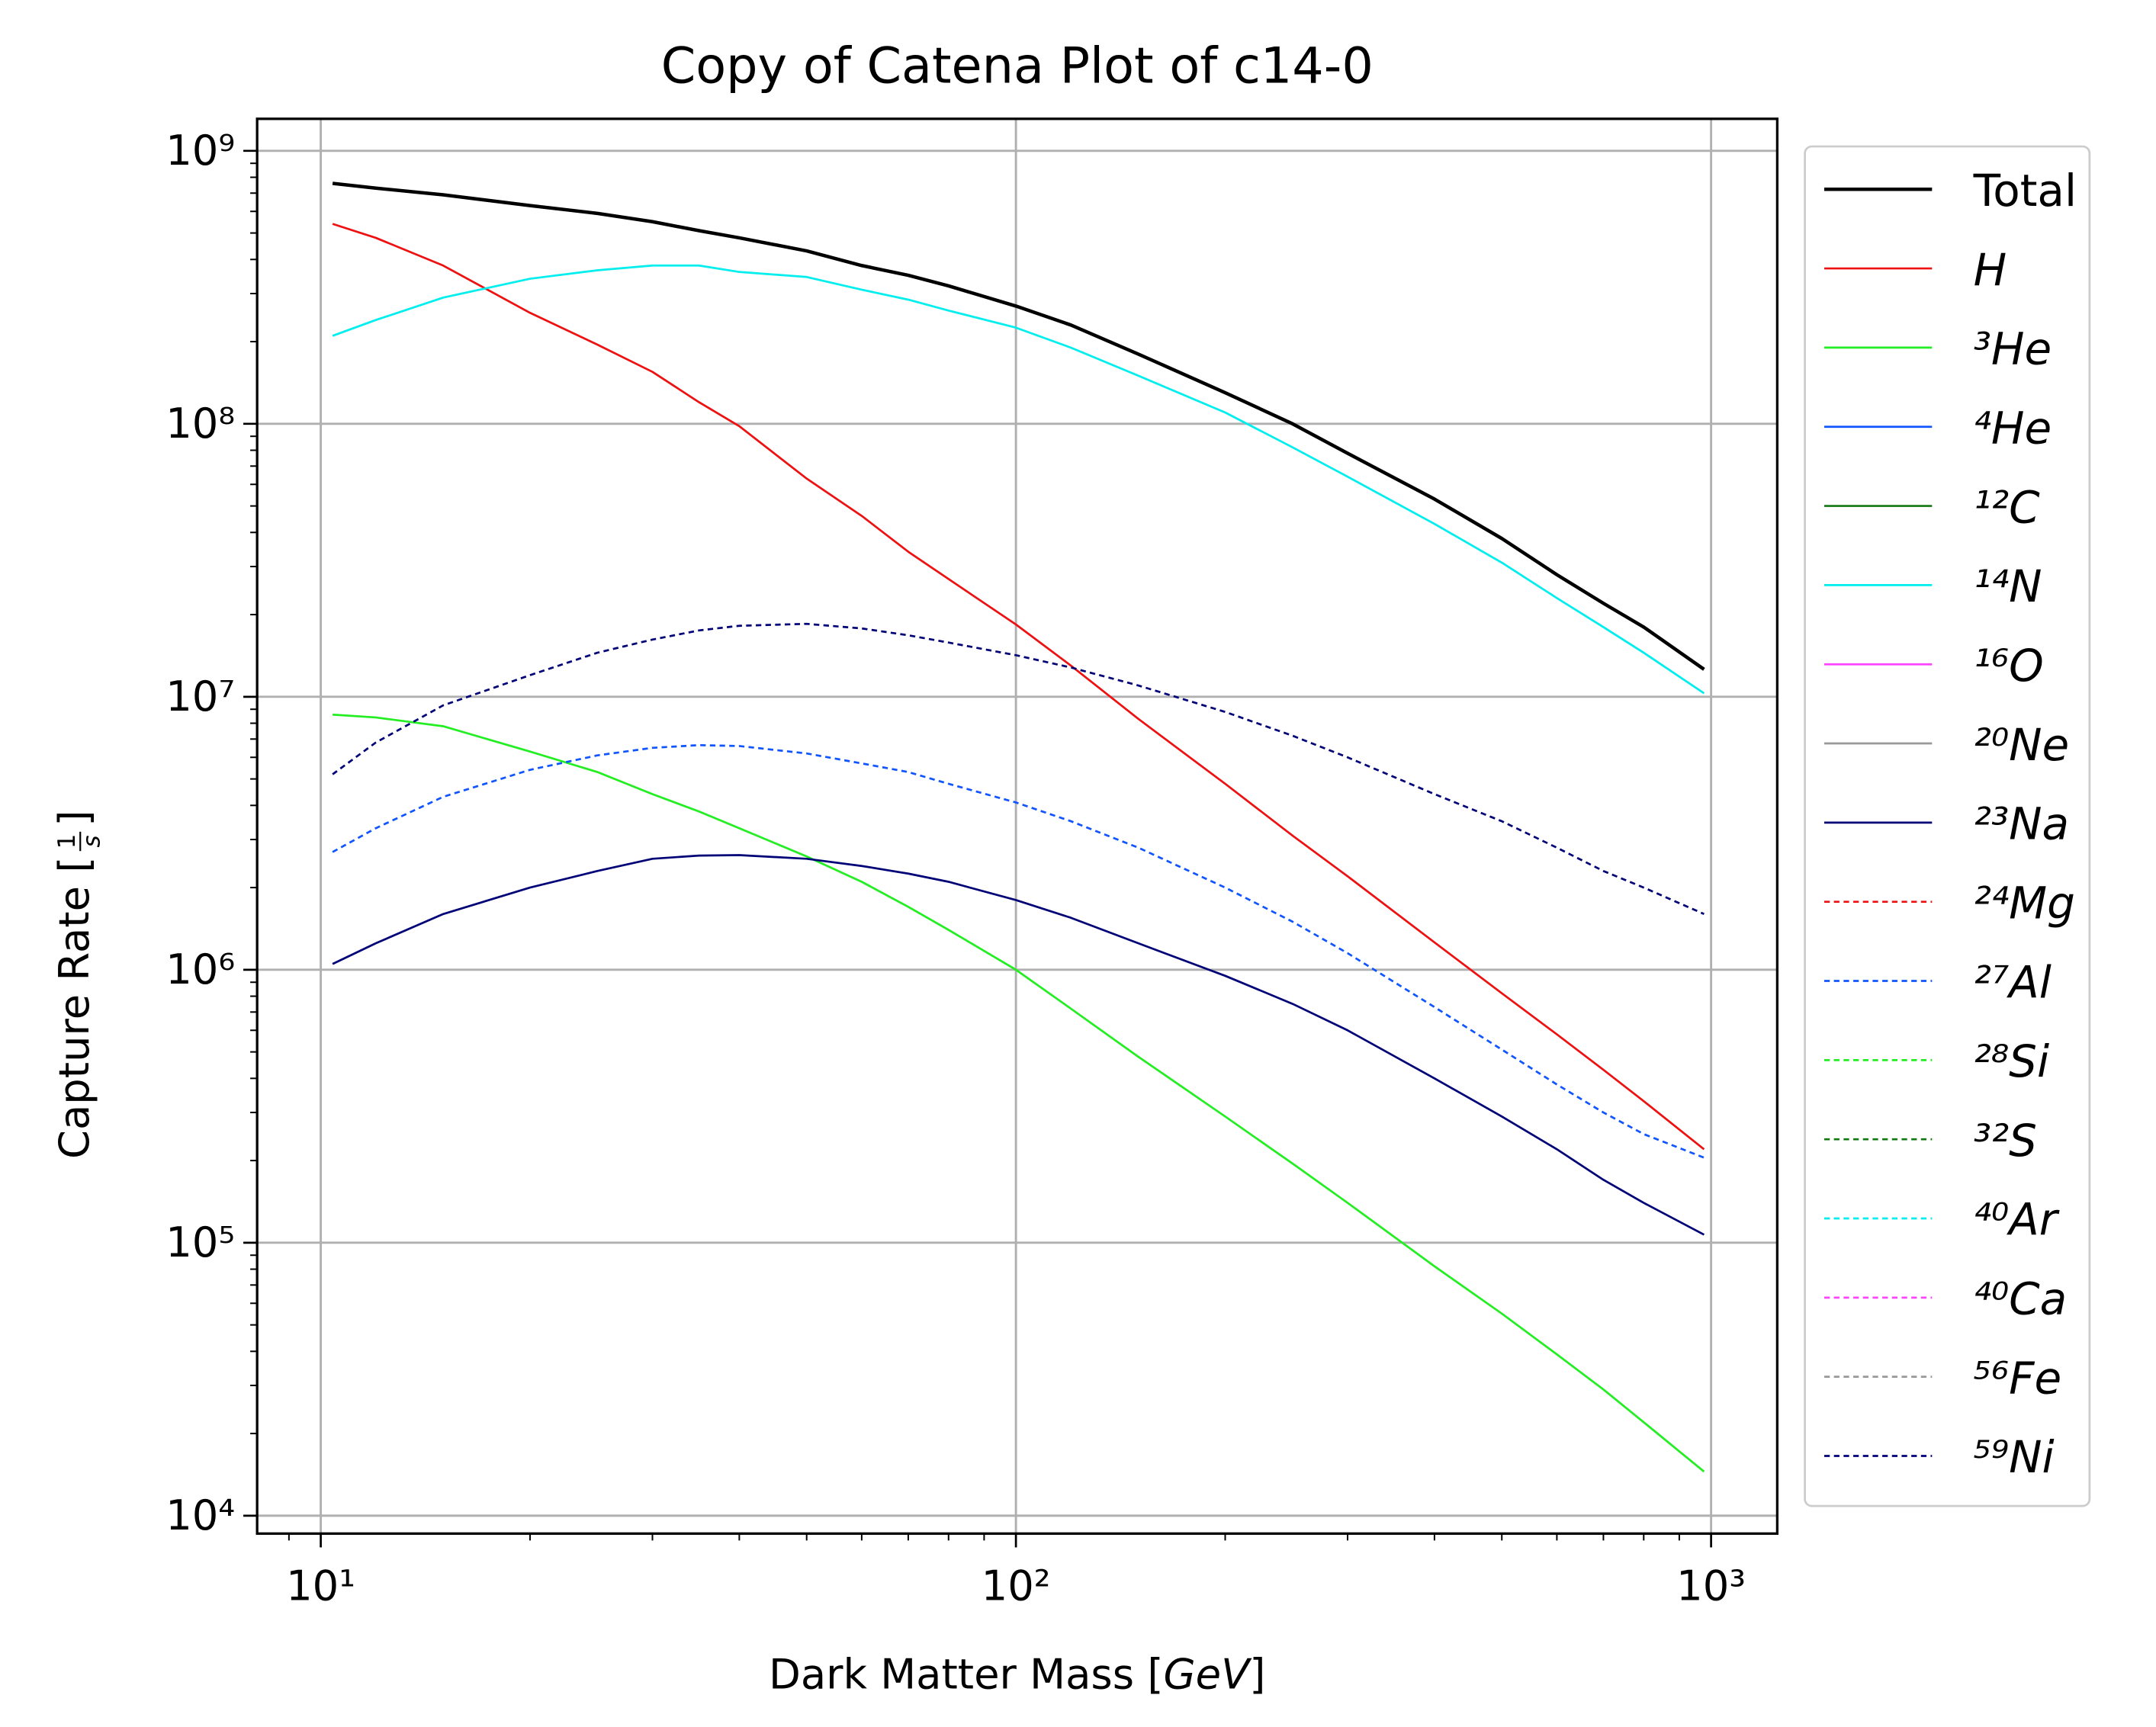 The height and width of the screenshot is (1727, 2156). What do you see at coordinates (2009, 666) in the screenshot?
I see `legend-label: ¹⁶O` at bounding box center [2009, 666].